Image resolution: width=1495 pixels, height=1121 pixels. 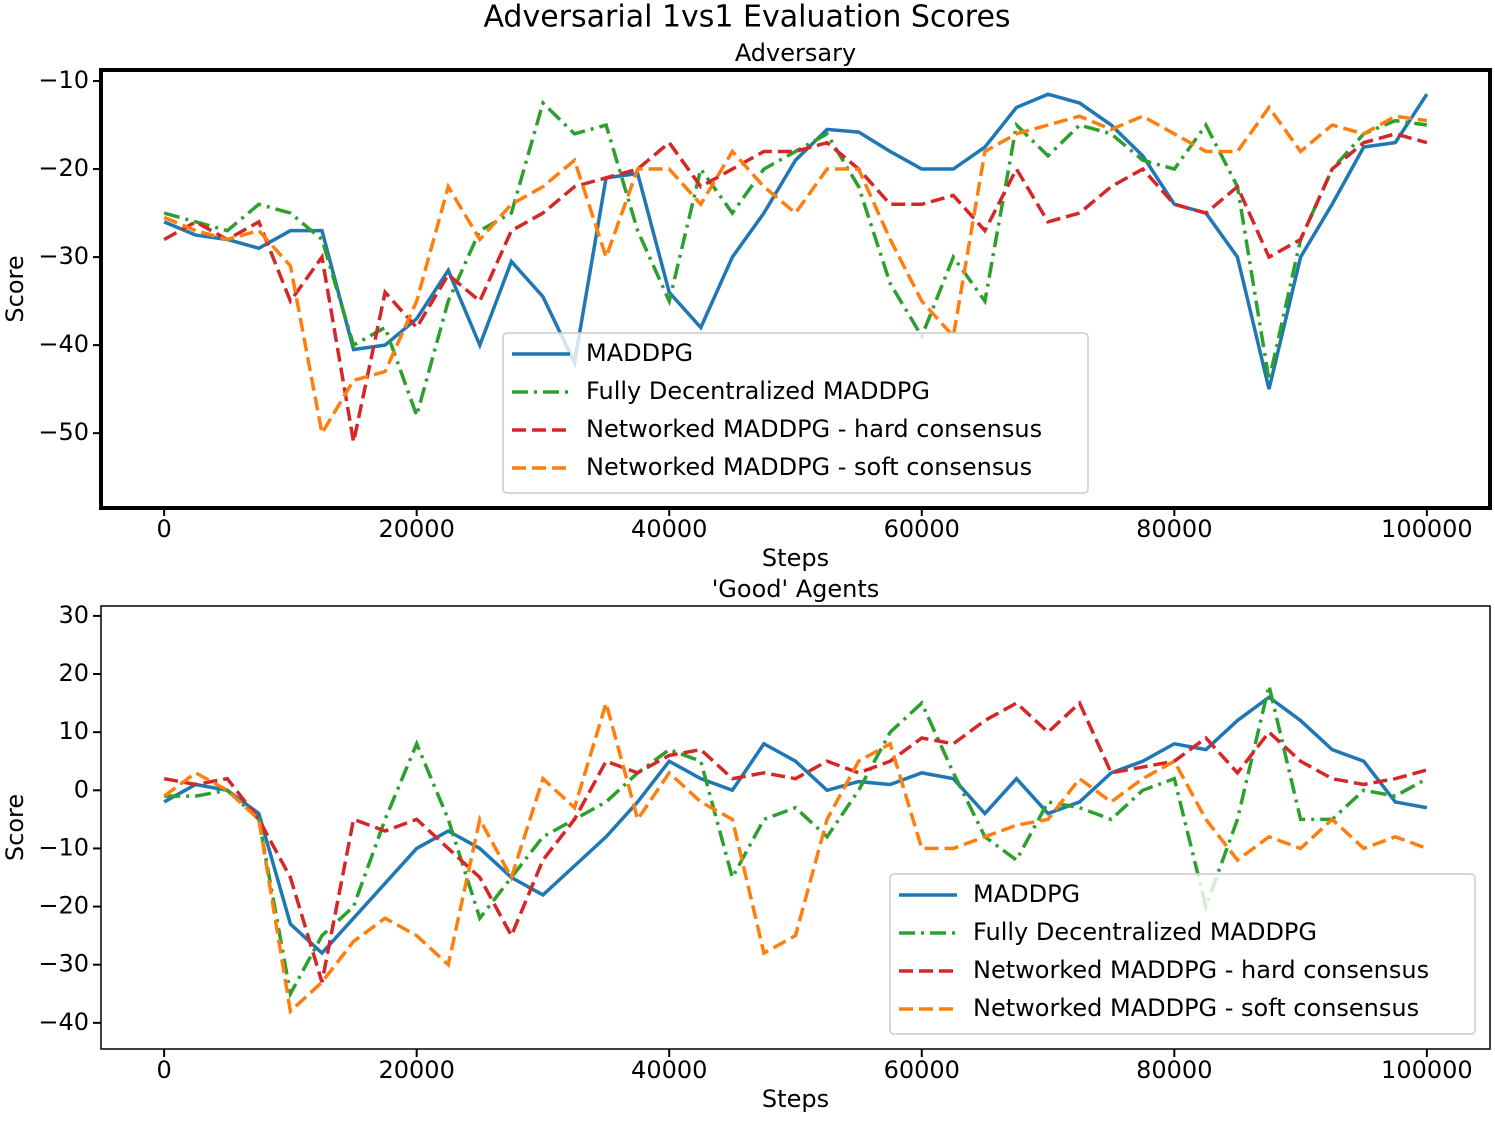 What do you see at coordinates (796, 589) in the screenshot?
I see `axes-title: 'Good' Agents` at bounding box center [796, 589].